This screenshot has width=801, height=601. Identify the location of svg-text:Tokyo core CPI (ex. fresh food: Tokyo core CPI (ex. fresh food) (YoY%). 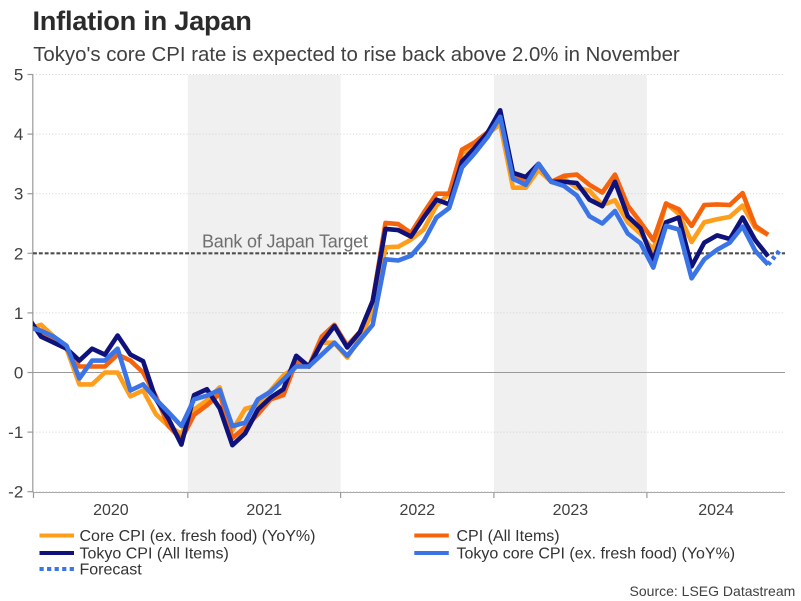
(596, 554).